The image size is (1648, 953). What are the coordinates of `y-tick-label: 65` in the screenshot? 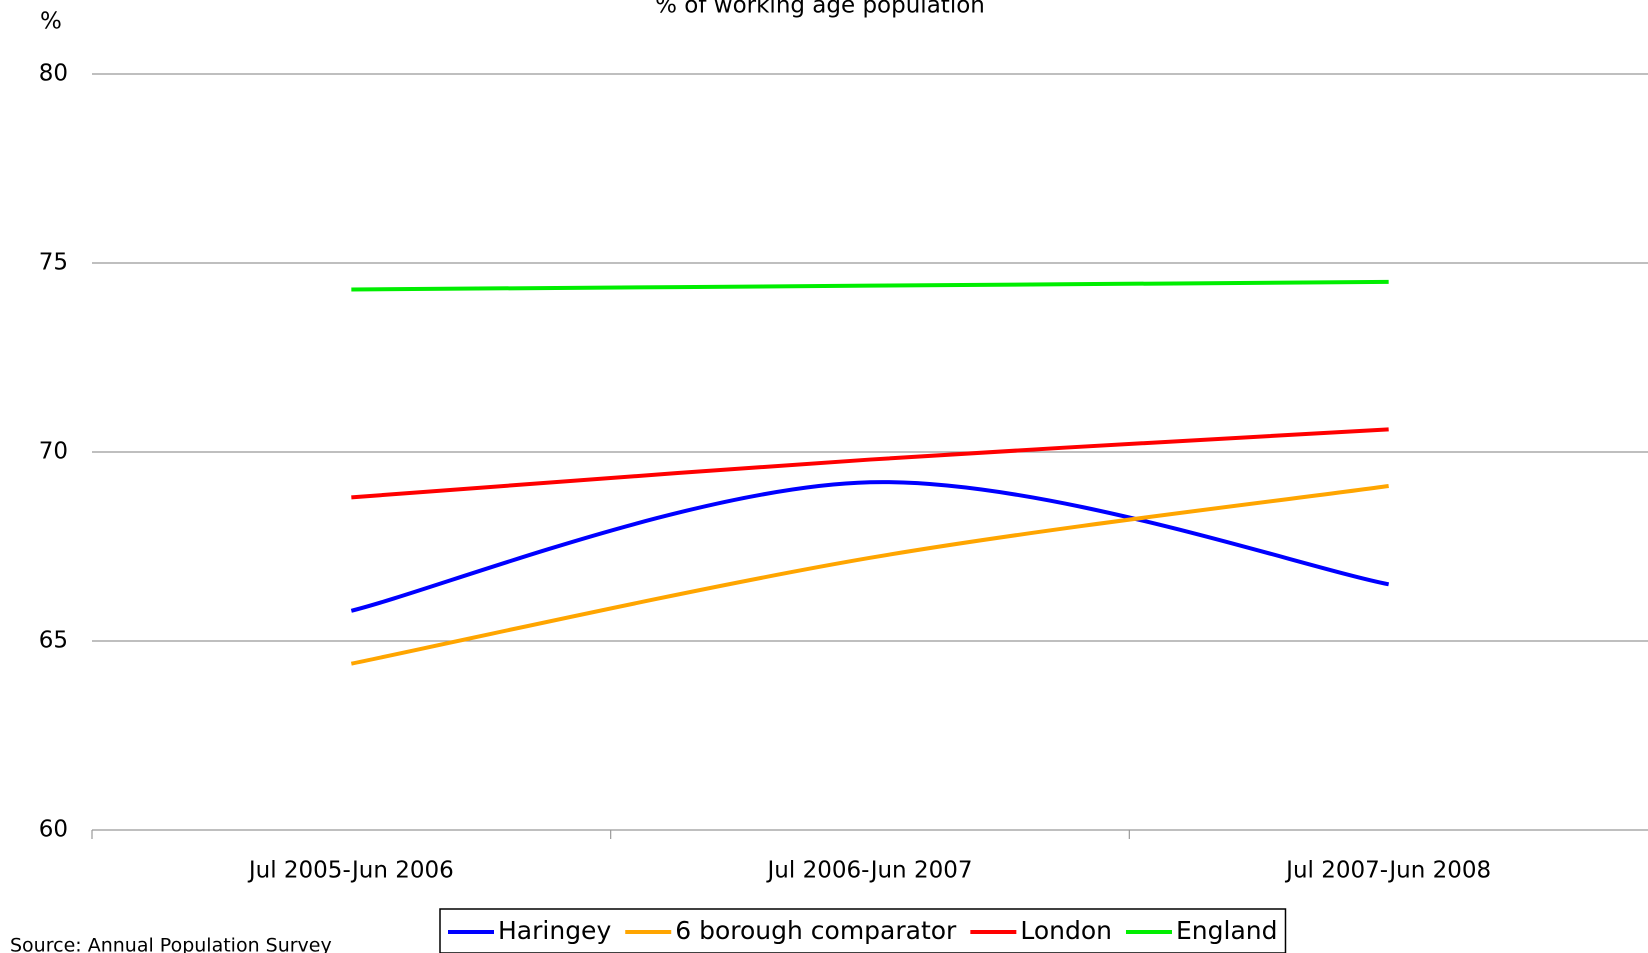 It's located at (53, 641).